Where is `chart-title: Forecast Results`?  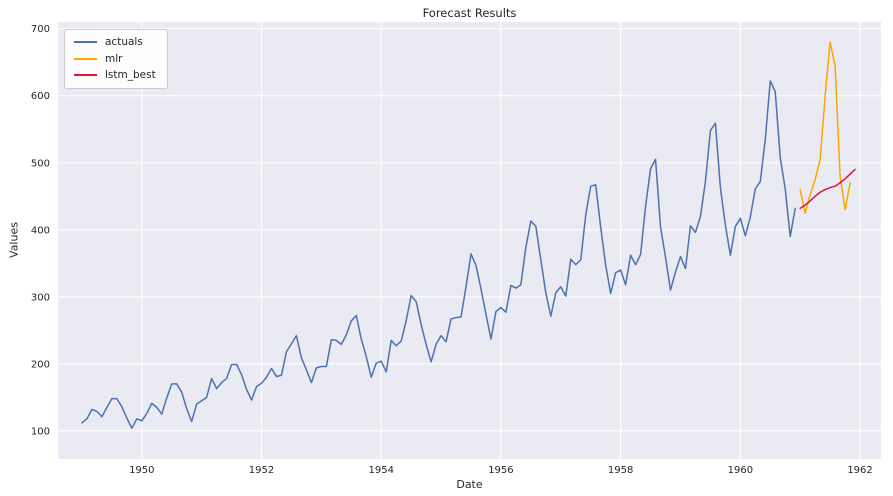 chart-title: Forecast Results is located at coordinates (469, 13).